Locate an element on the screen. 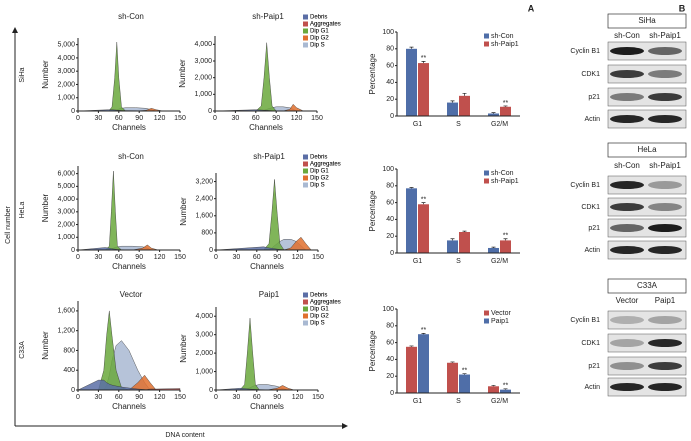  y-tick-label: 1,600 is located at coordinates (204, 216).